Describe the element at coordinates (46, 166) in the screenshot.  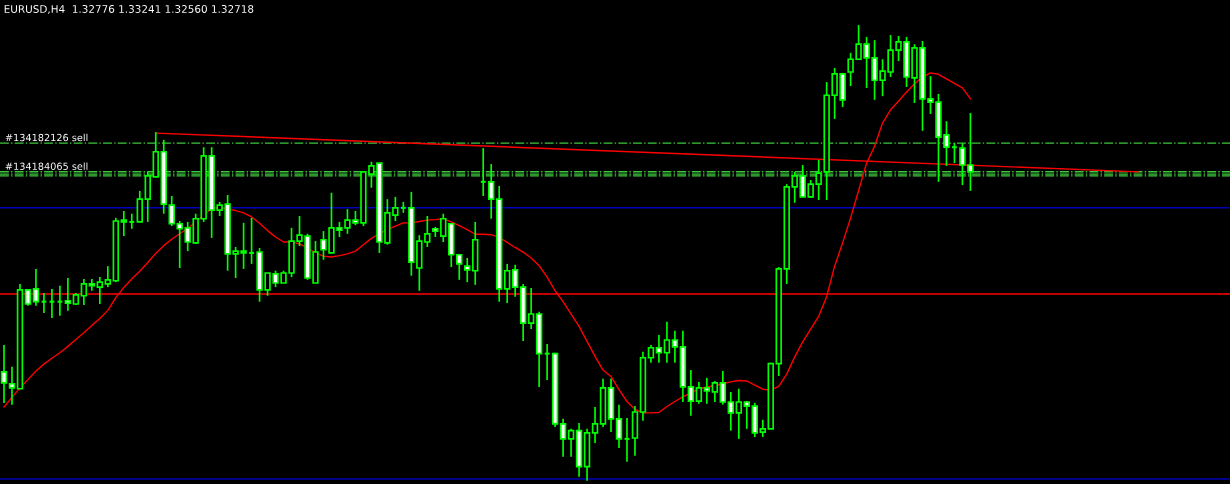
I see `ref-line-label: #134184065 sell` at that location.